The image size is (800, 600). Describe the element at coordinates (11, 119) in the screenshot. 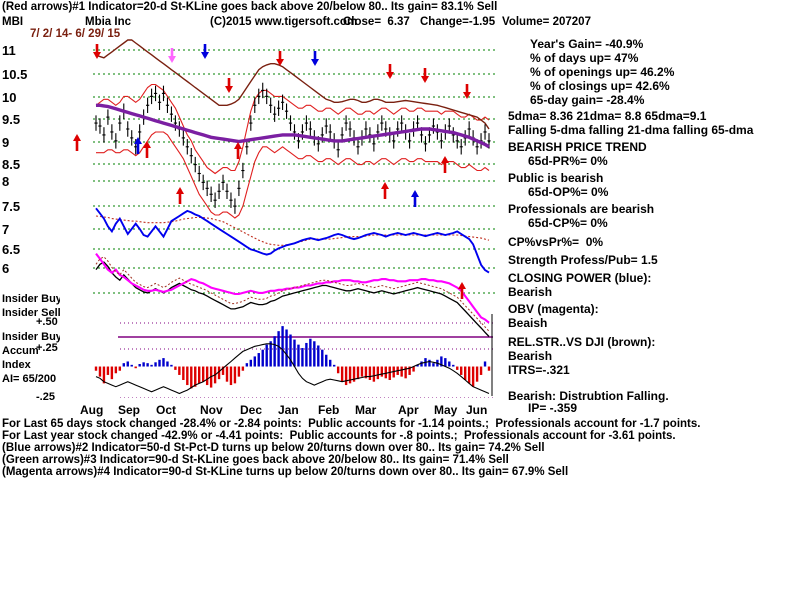

I see `yaxis-label-3: 9.5` at that location.